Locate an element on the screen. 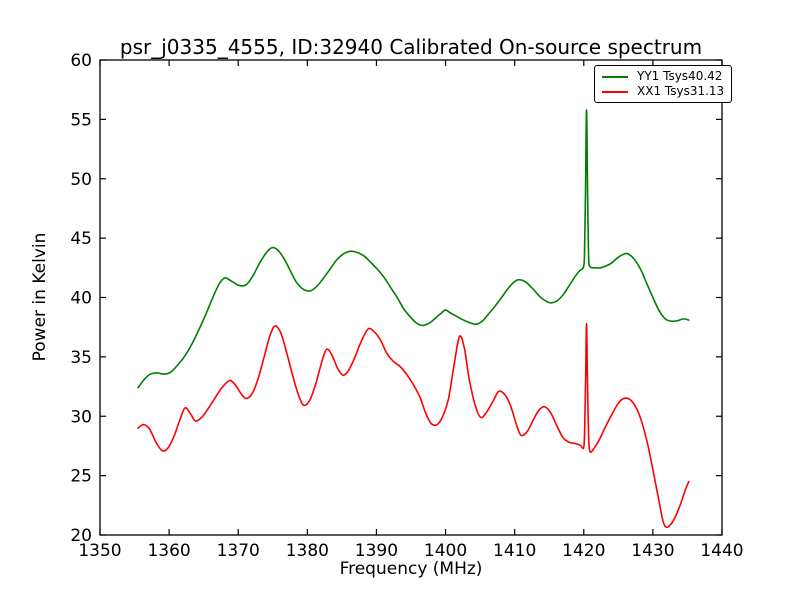 This screenshot has height=600, width=800. legend-item-yy1: YY1 Tsys40.42 is located at coordinates (663, 76).